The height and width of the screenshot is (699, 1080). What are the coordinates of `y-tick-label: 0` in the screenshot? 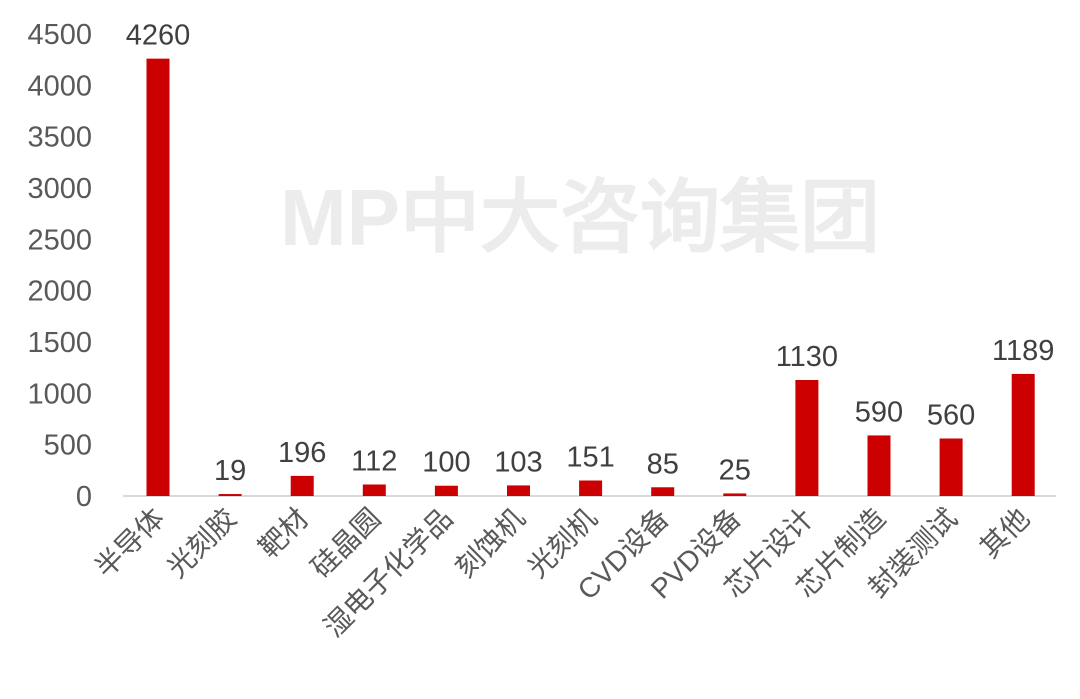 It's located at (84, 497).